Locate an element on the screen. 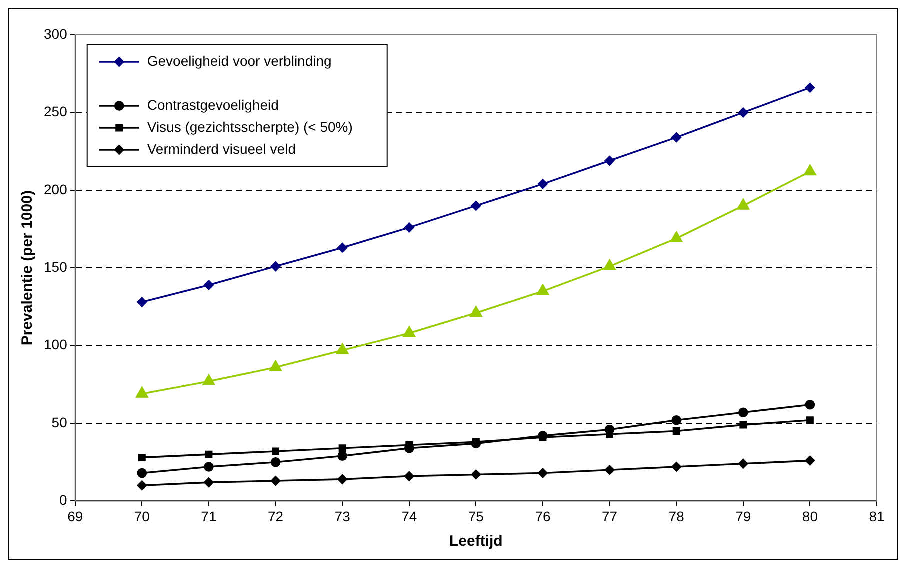 The width and height of the screenshot is (906, 568). x-tick-label: 69 is located at coordinates (76, 516).